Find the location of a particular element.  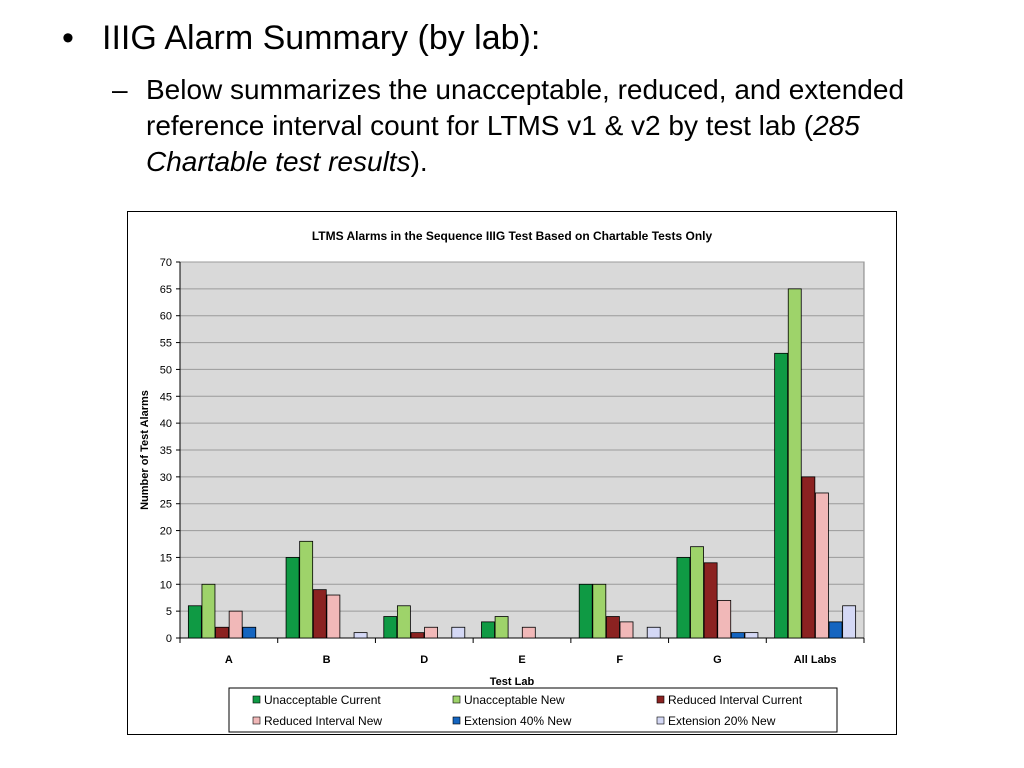

y-tick-label: 20 is located at coordinates (166, 532).